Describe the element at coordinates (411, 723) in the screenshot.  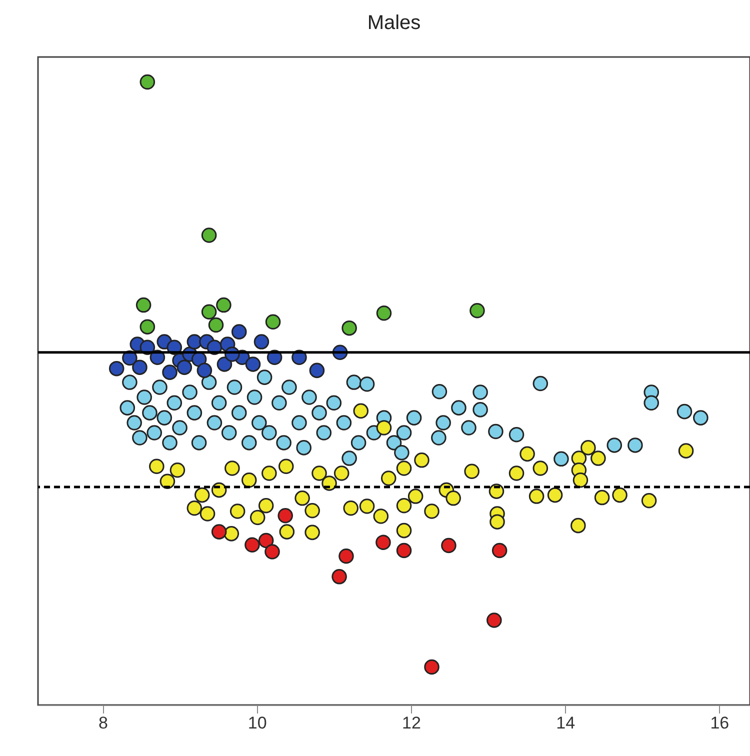
I see `x-tick-label: 12` at that location.